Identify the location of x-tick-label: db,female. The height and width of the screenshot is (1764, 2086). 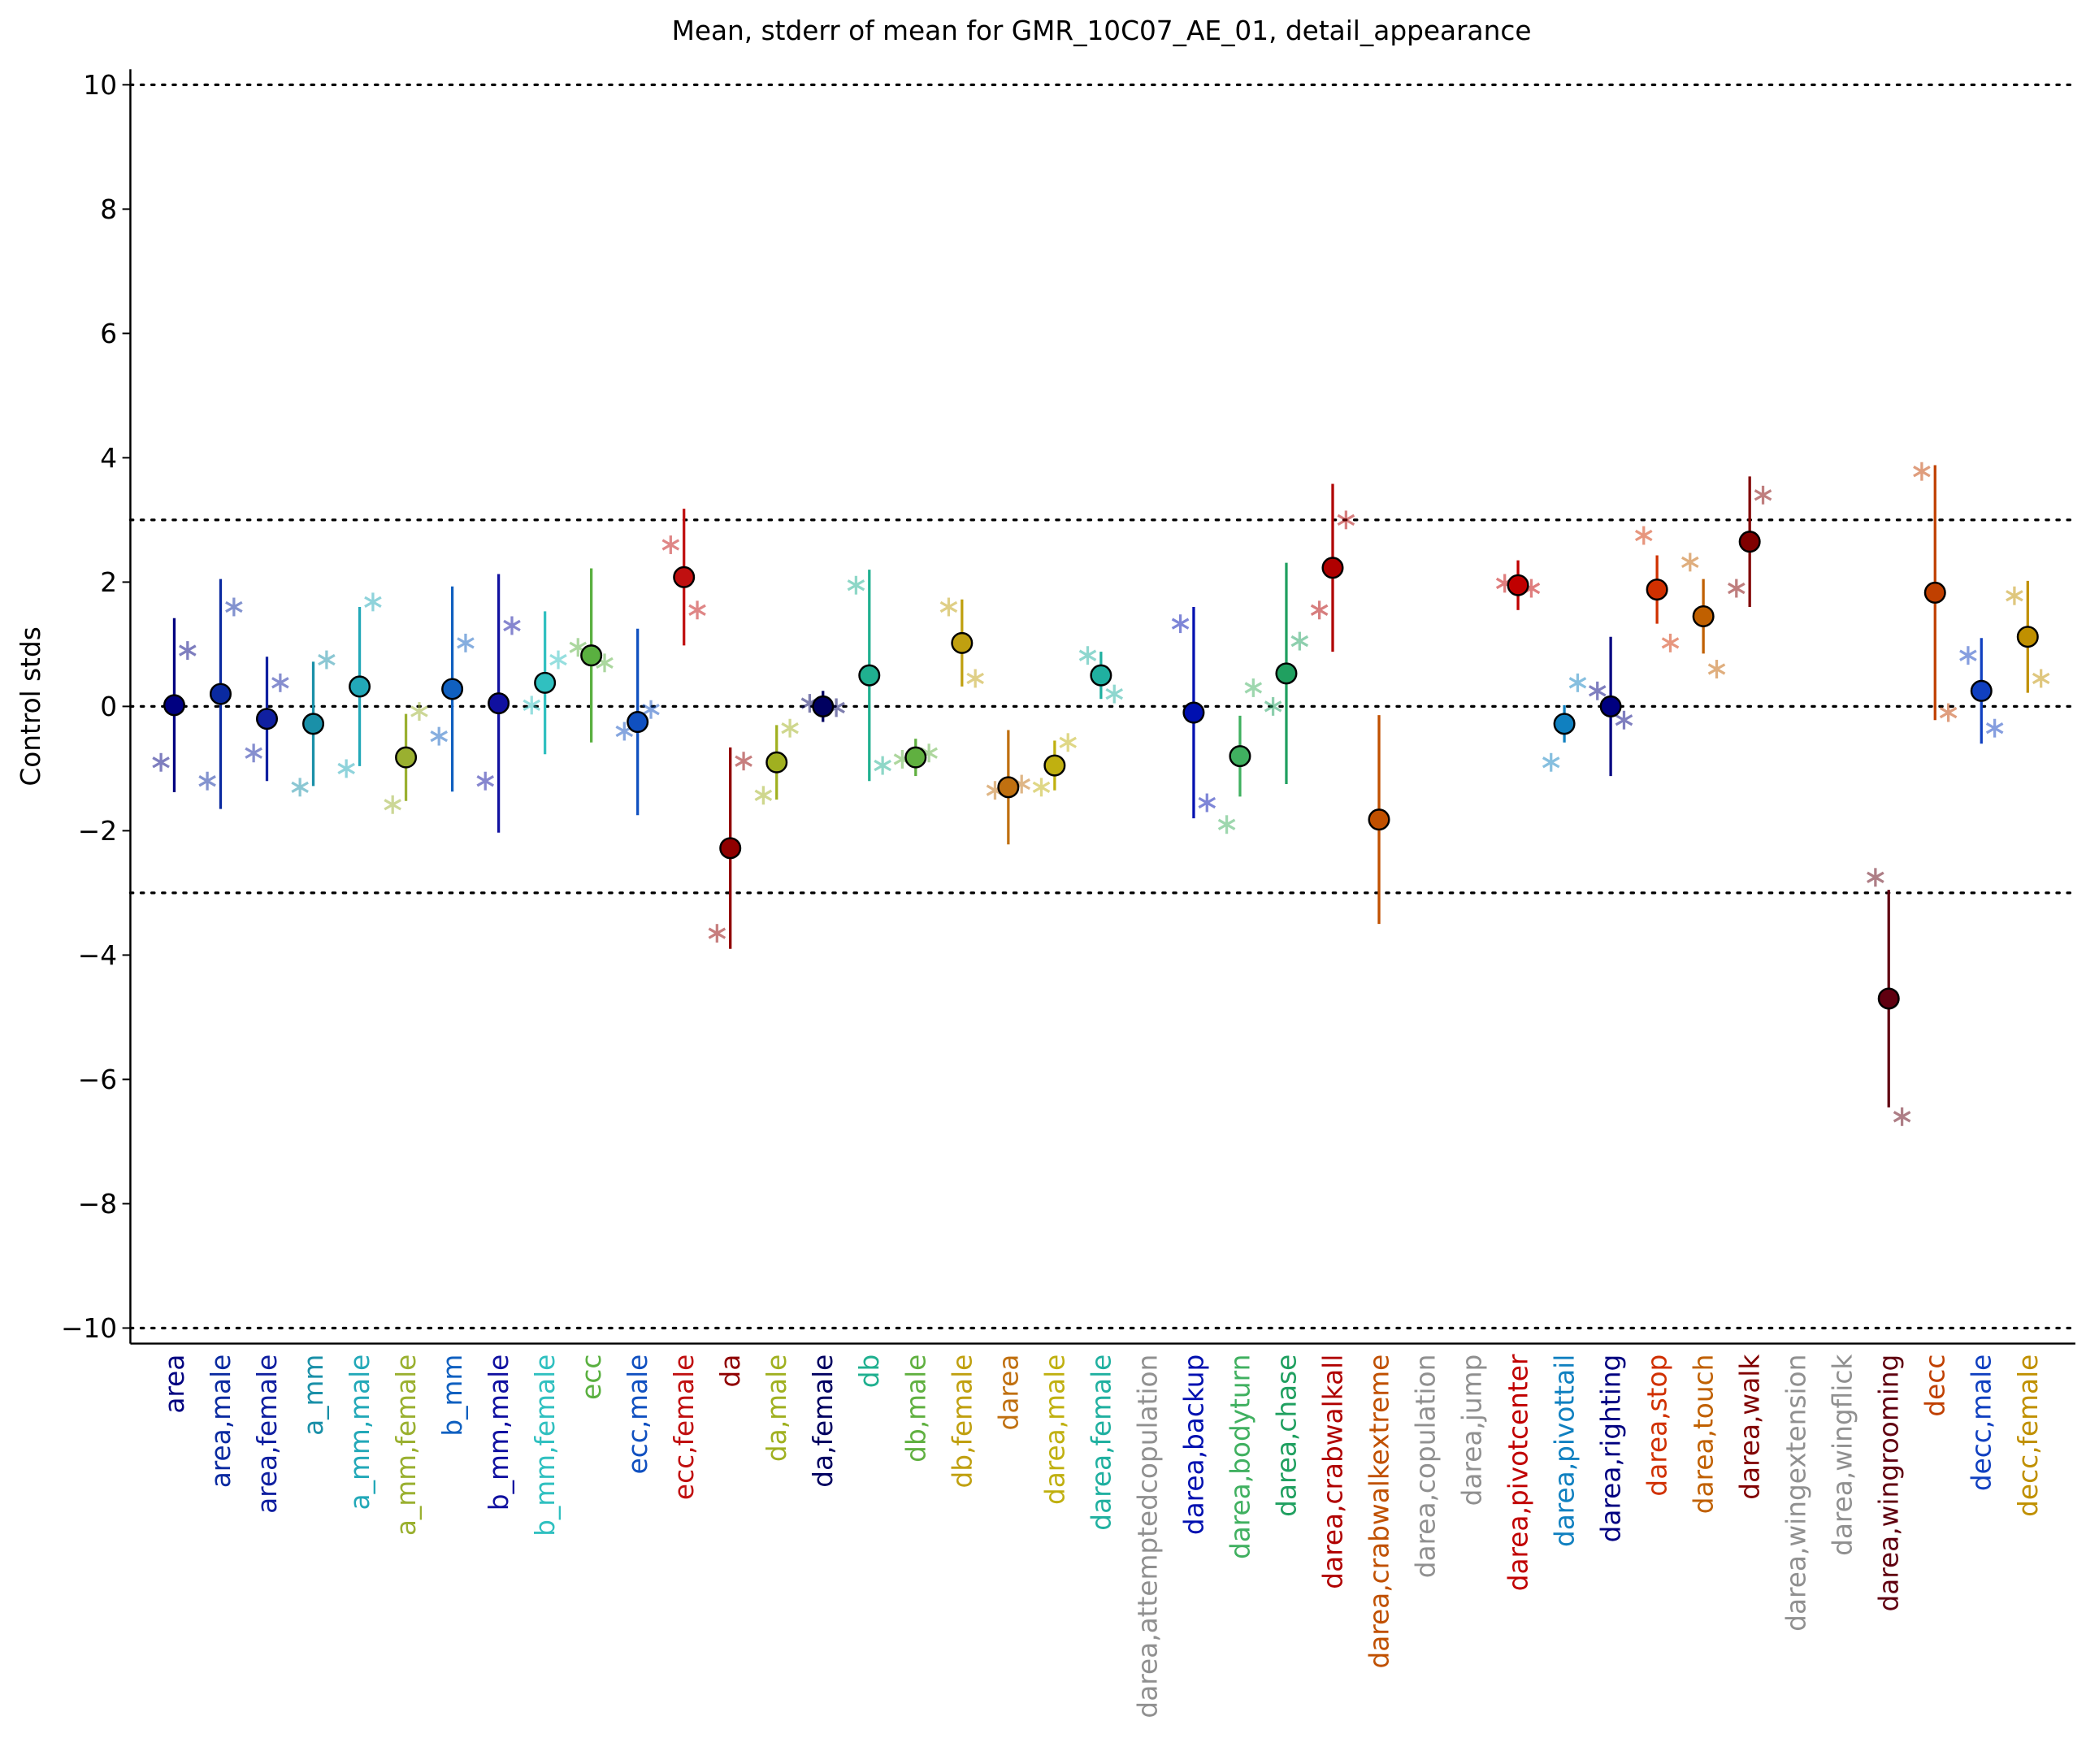
(962, 1421).